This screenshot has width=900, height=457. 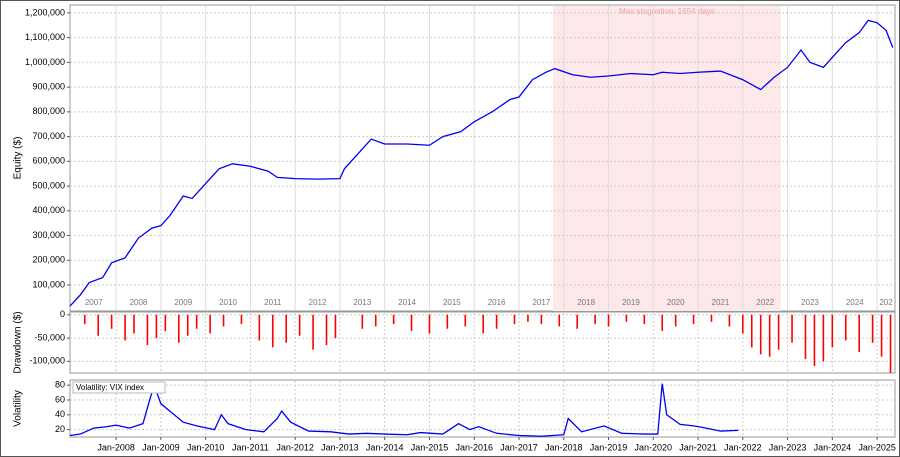 I want to click on y-tick-label: -50,000, so click(x=49, y=337).